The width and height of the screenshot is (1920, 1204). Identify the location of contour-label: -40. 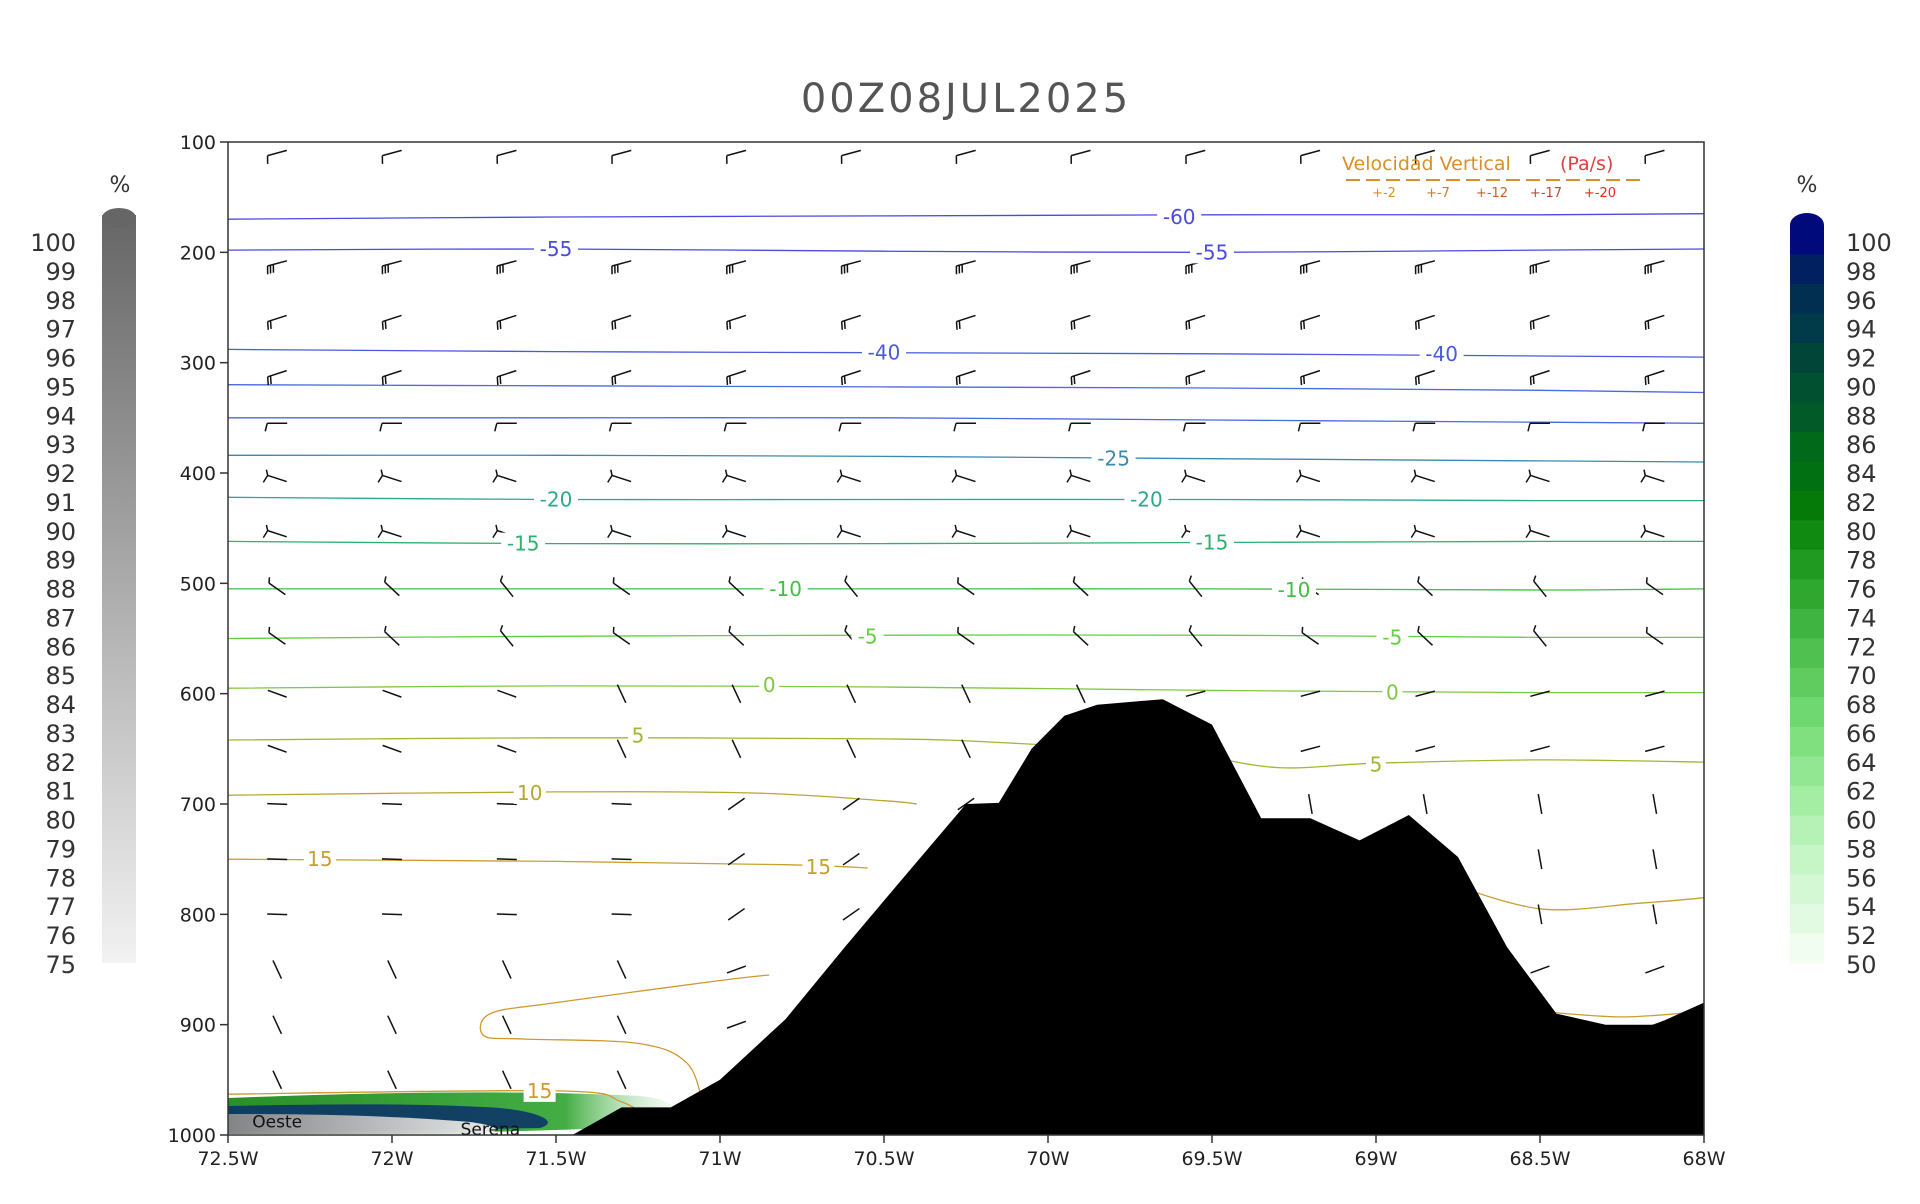
(1441, 354).